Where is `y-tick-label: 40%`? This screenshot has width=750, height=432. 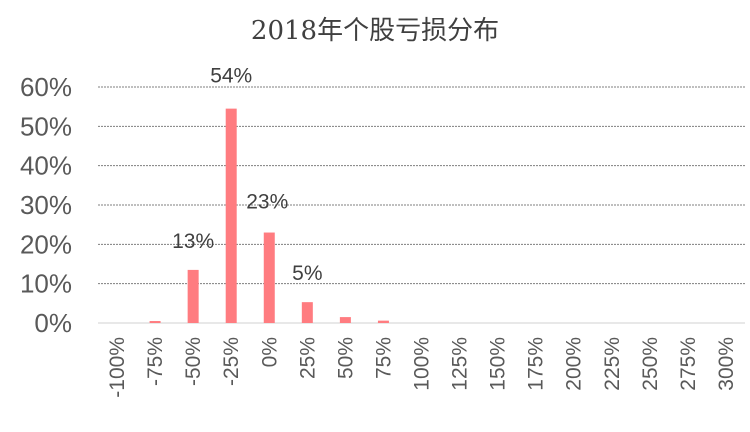
y-tick-label: 40% is located at coordinates (46, 166).